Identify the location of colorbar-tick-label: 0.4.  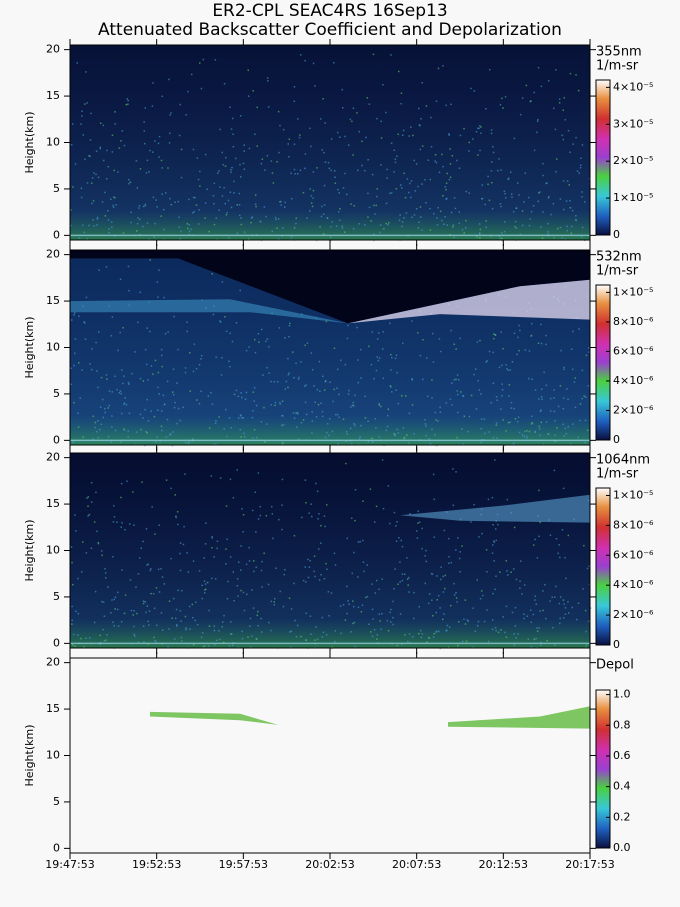
(622, 786).